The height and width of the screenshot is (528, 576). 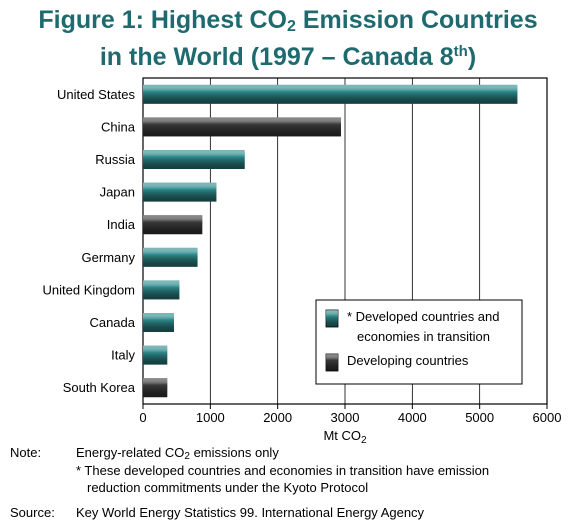 I want to click on y-category-label: China, so click(x=118, y=126).